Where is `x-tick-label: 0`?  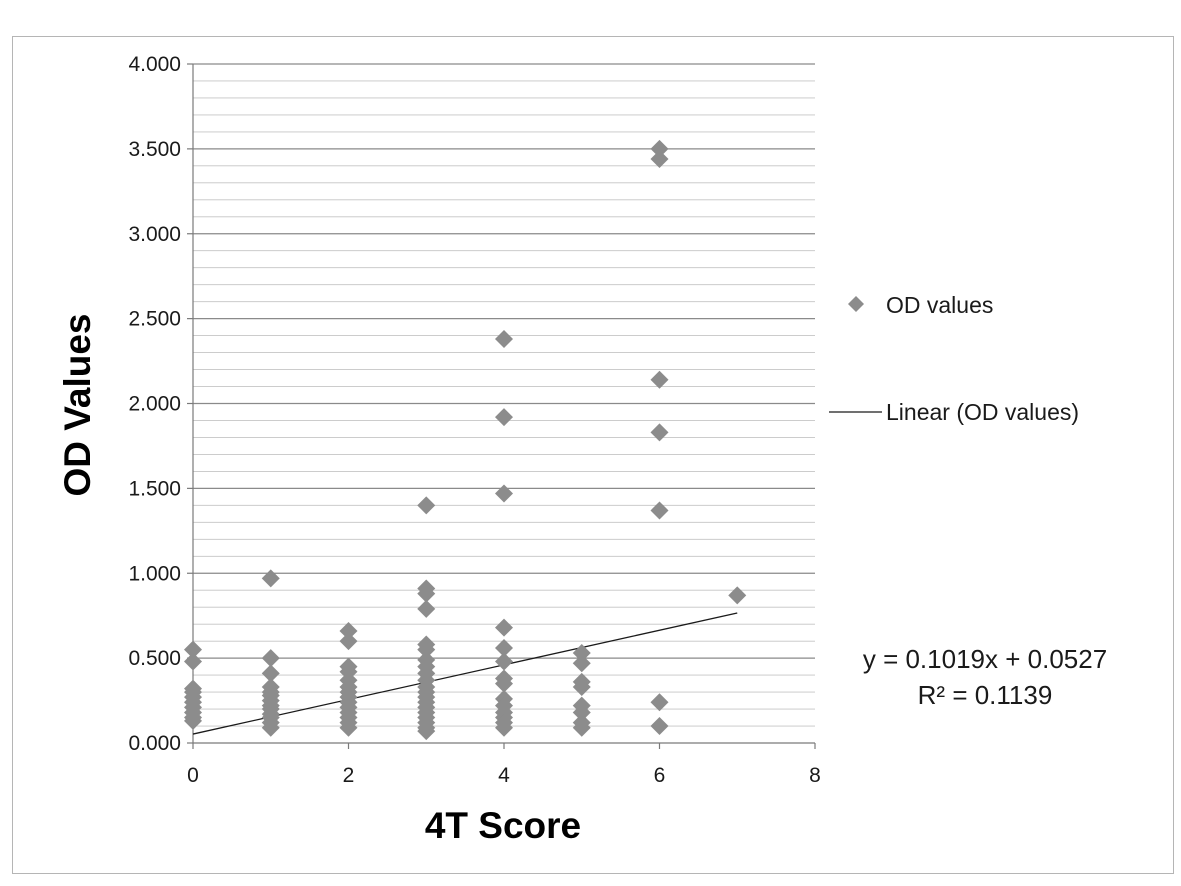
x-tick-label: 0 is located at coordinates (193, 775).